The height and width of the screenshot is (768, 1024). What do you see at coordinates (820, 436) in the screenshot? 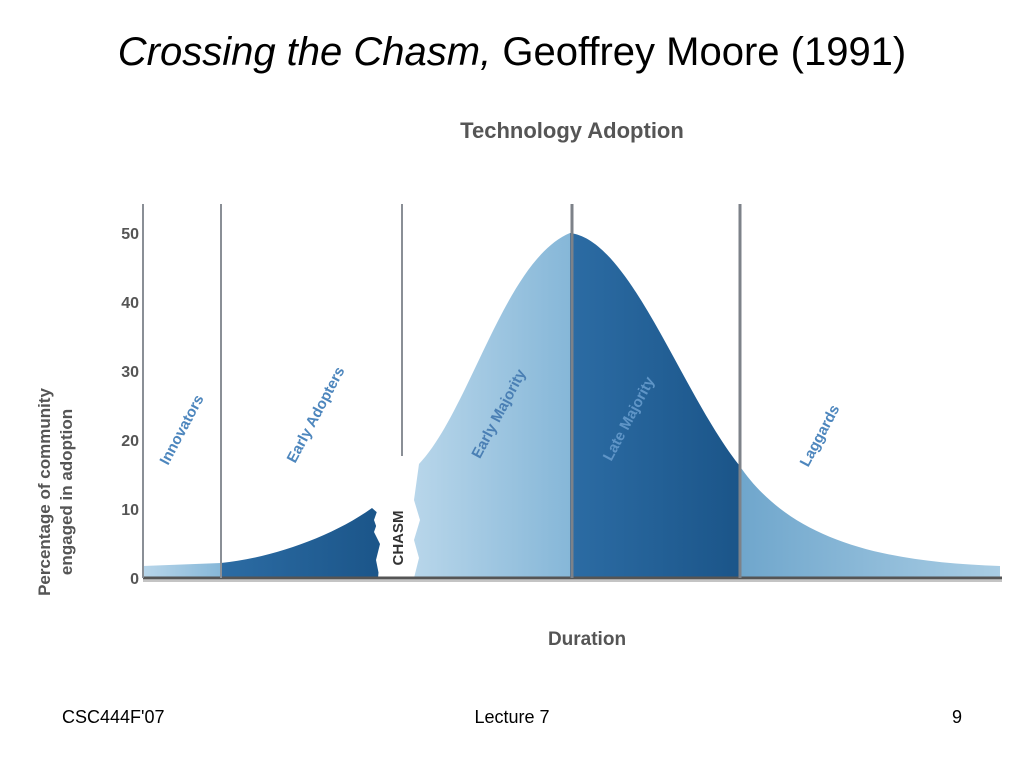
I see `segment-label-laggards: Laggards` at bounding box center [820, 436].